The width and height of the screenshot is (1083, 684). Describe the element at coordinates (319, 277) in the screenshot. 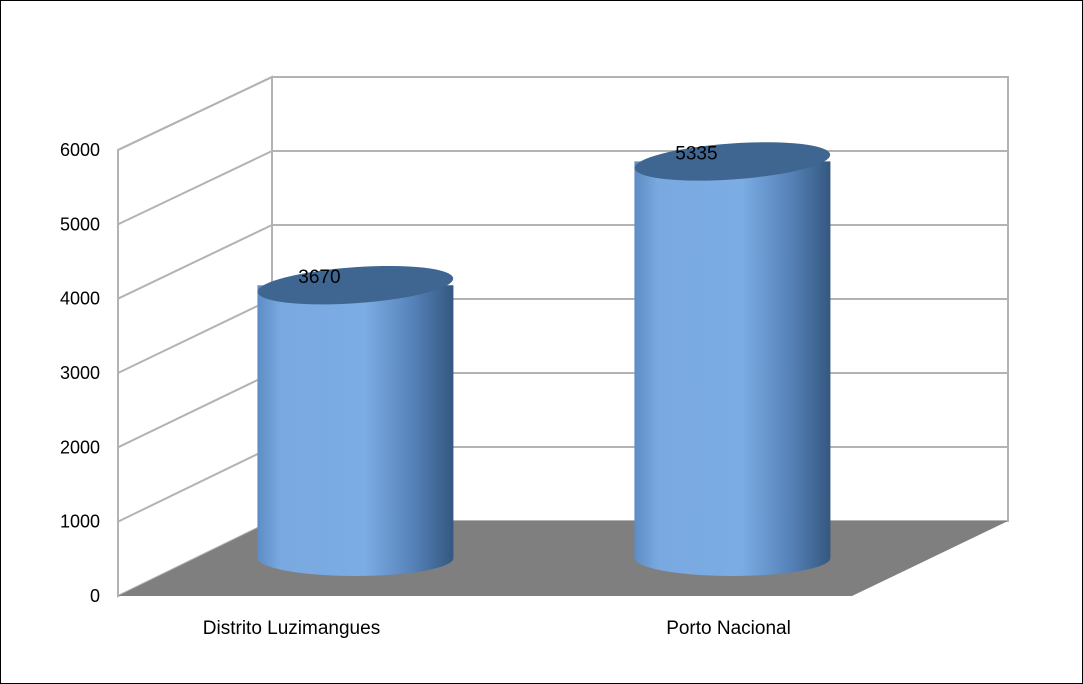

I see `data-label: 3670` at that location.